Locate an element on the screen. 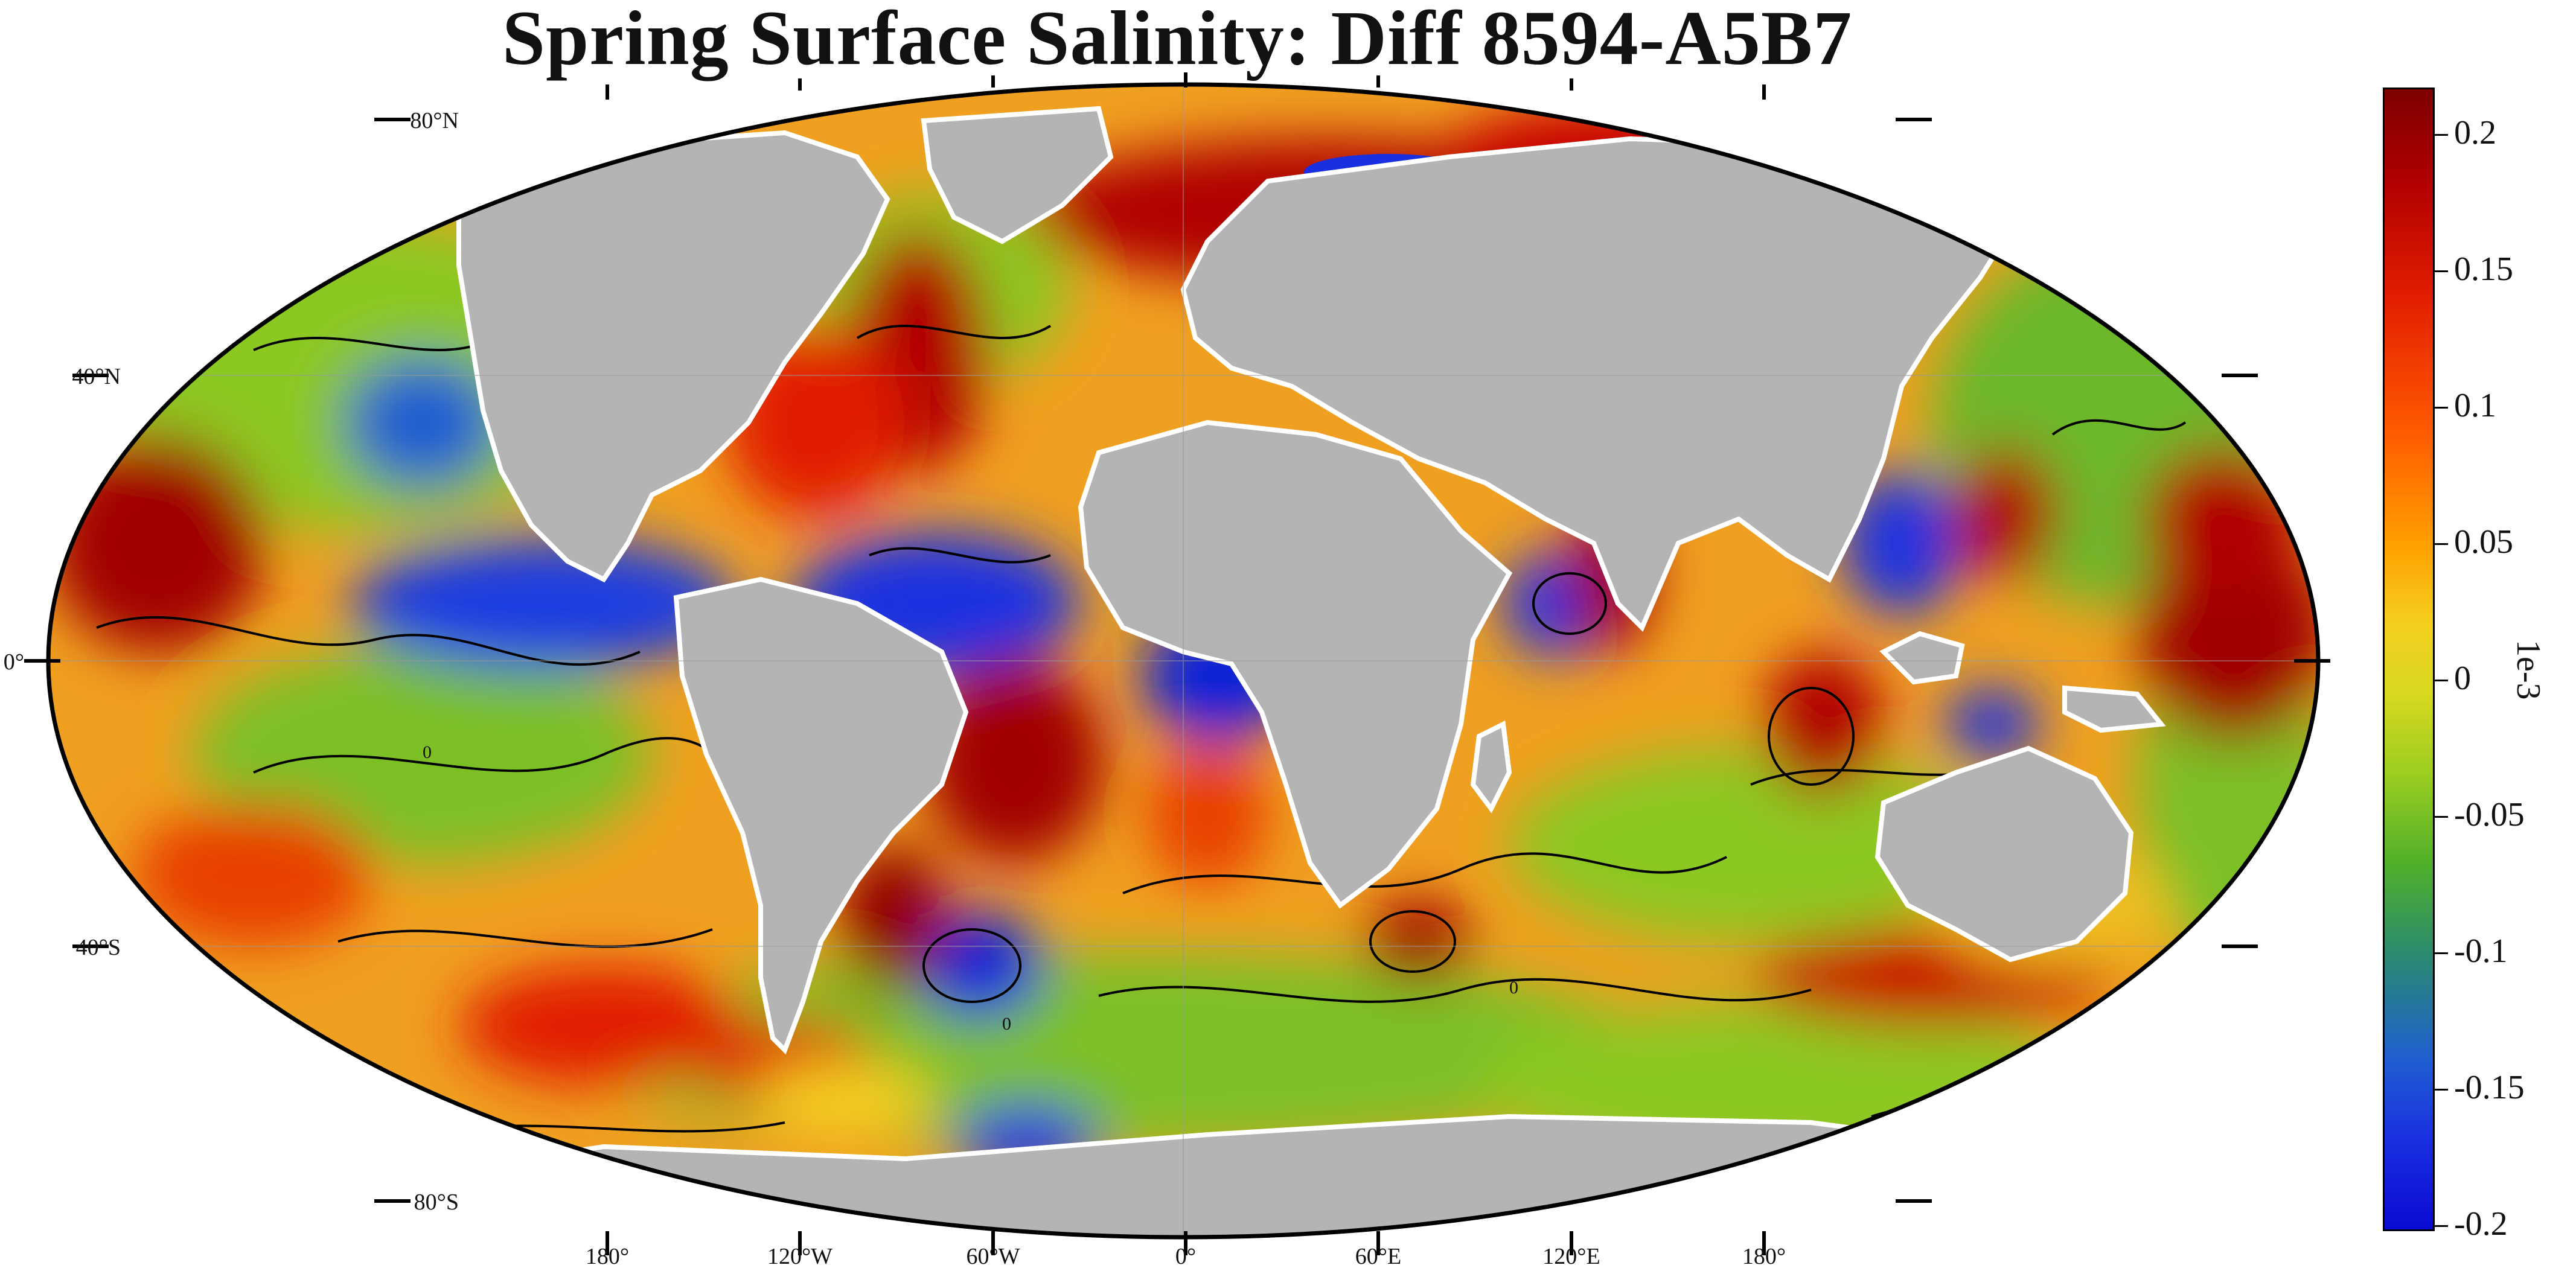  colorbar-label-0.1: 0.1 is located at coordinates (2475, 405).